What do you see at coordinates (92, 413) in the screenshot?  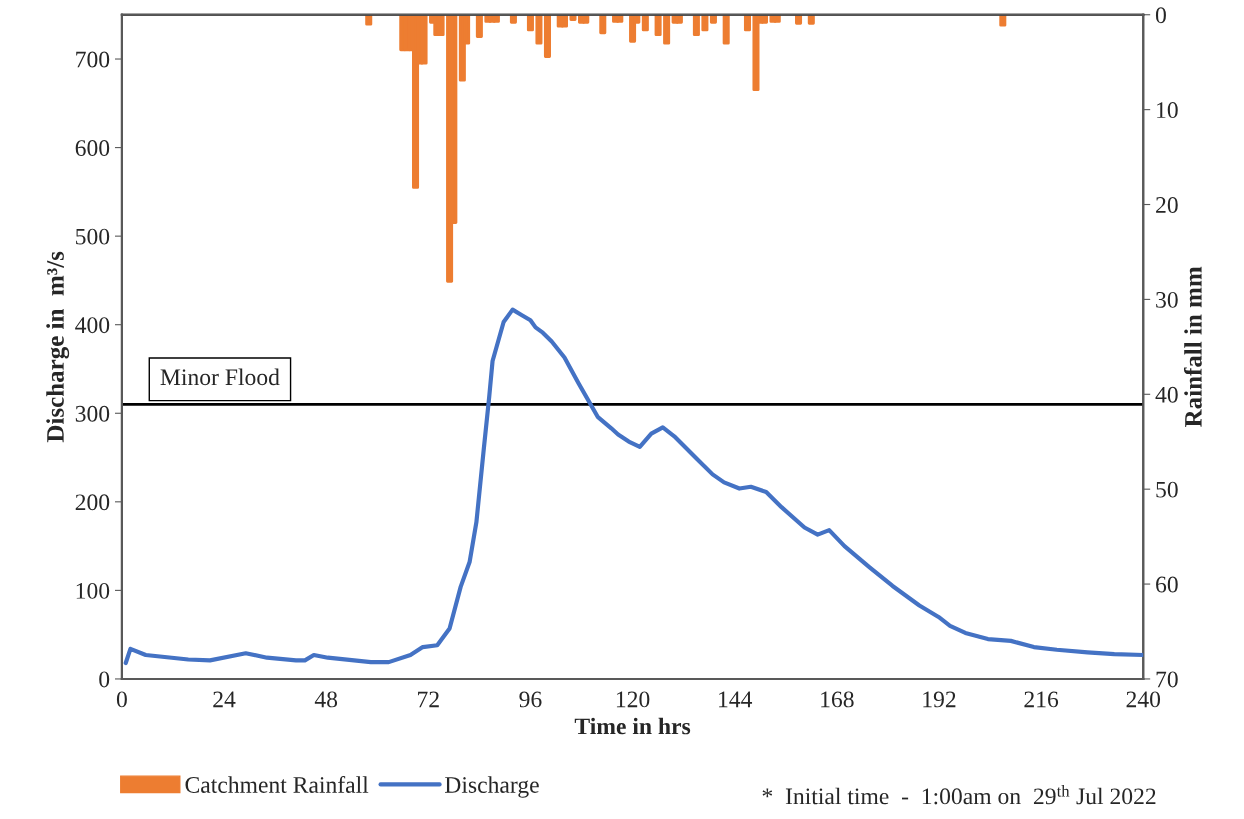 I see `y-tick-label: 300` at bounding box center [92, 413].